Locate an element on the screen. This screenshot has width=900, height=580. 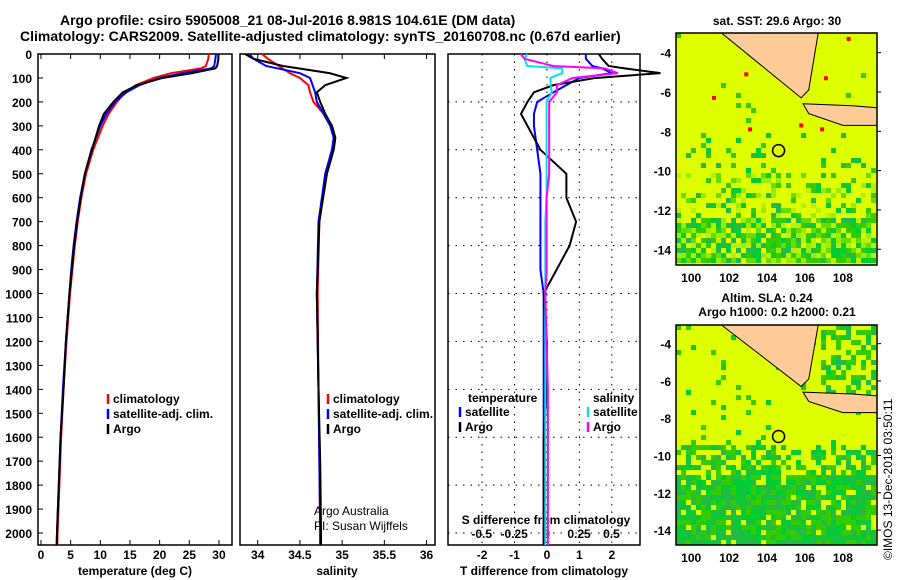
x-tick-label: 5 is located at coordinates (70, 555).